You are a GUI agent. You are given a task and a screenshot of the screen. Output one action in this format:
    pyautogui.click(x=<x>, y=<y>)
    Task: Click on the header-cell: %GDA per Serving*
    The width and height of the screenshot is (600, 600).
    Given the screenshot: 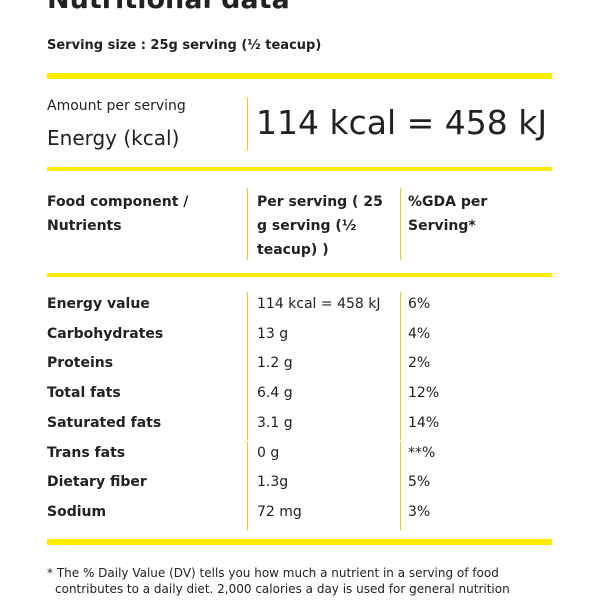 What is the action you would take?
    pyautogui.click(x=448, y=214)
    